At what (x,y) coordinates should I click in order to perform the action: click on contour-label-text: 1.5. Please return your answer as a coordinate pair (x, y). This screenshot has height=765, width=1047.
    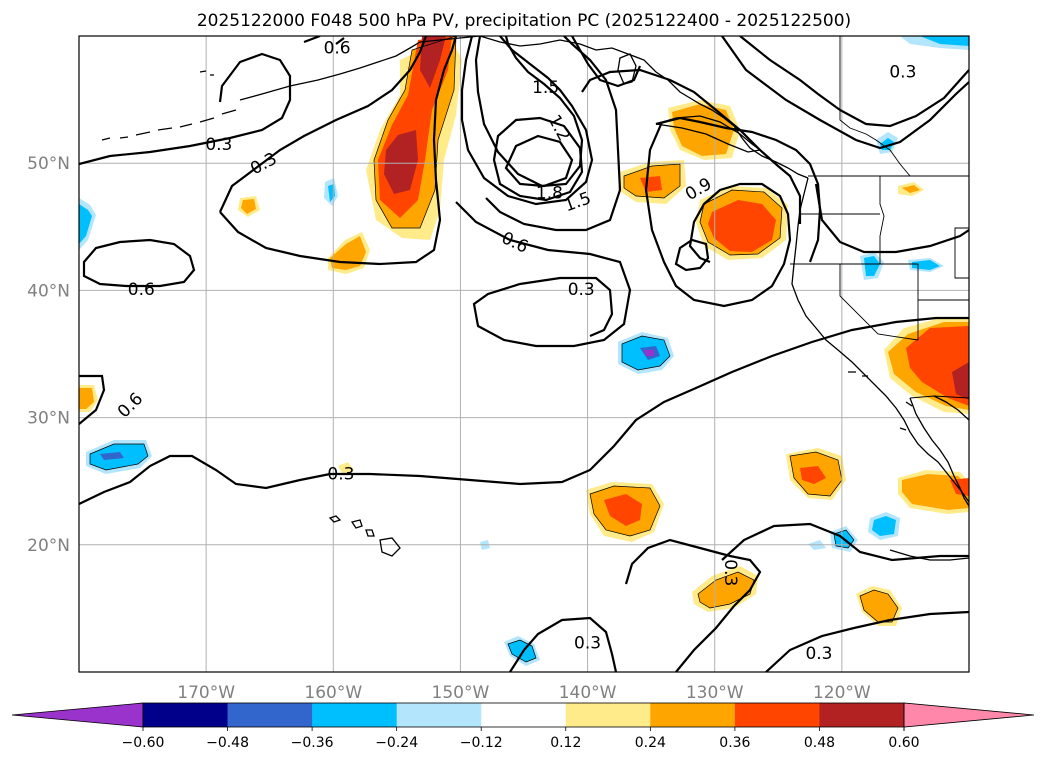
    Looking at the image, I should click on (545, 88).